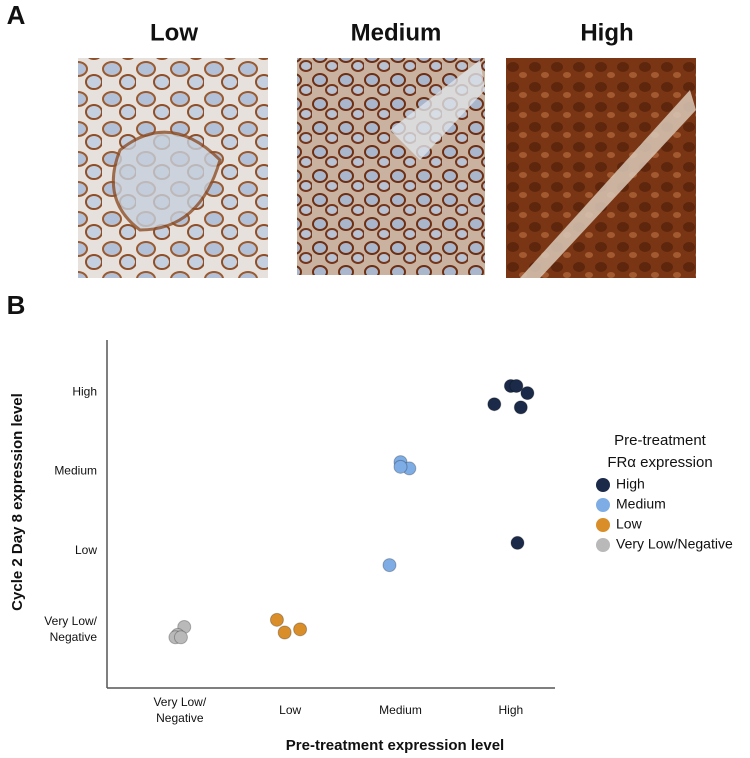  Describe the element at coordinates (16, 305) in the screenshot. I see `panel-label: B` at that location.